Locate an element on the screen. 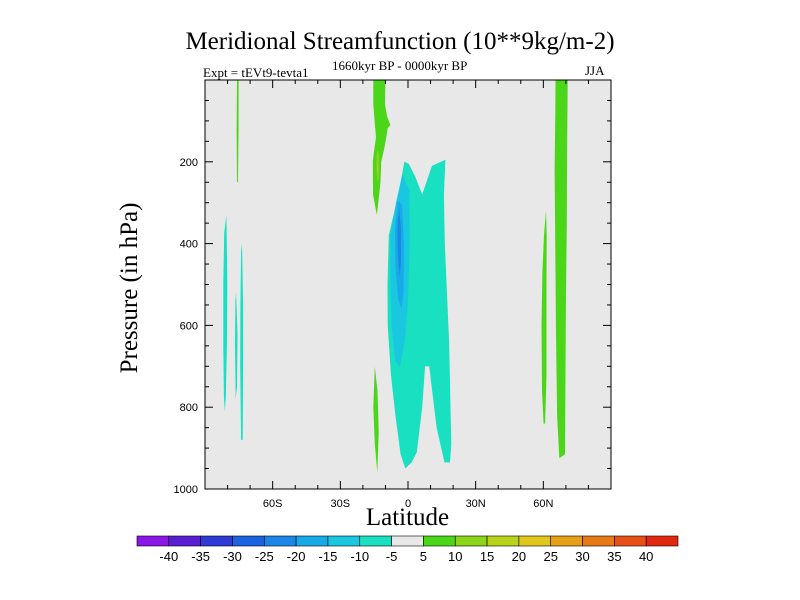 The image size is (800, 600). contour-upper-positive-cell is located at coordinates (381, 147).